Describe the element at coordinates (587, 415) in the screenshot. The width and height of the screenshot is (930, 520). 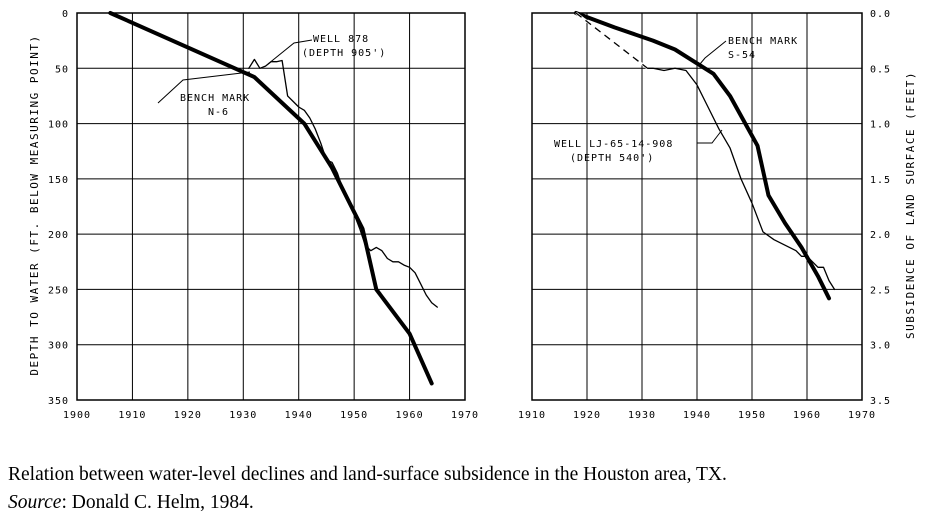
I see `right-x-tick-label: 1920` at that location.